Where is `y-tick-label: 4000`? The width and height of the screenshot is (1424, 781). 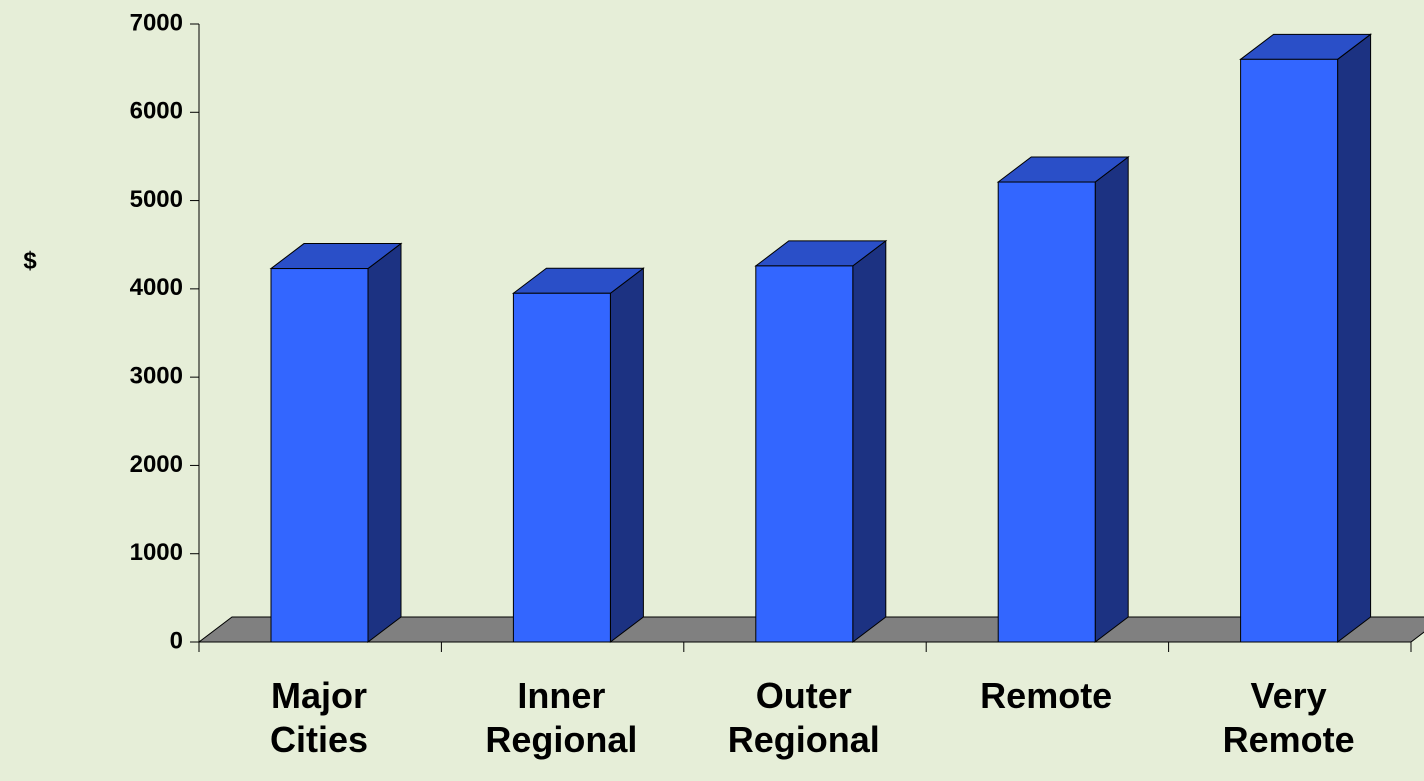
y-tick-label: 4000 is located at coordinates (156, 287).